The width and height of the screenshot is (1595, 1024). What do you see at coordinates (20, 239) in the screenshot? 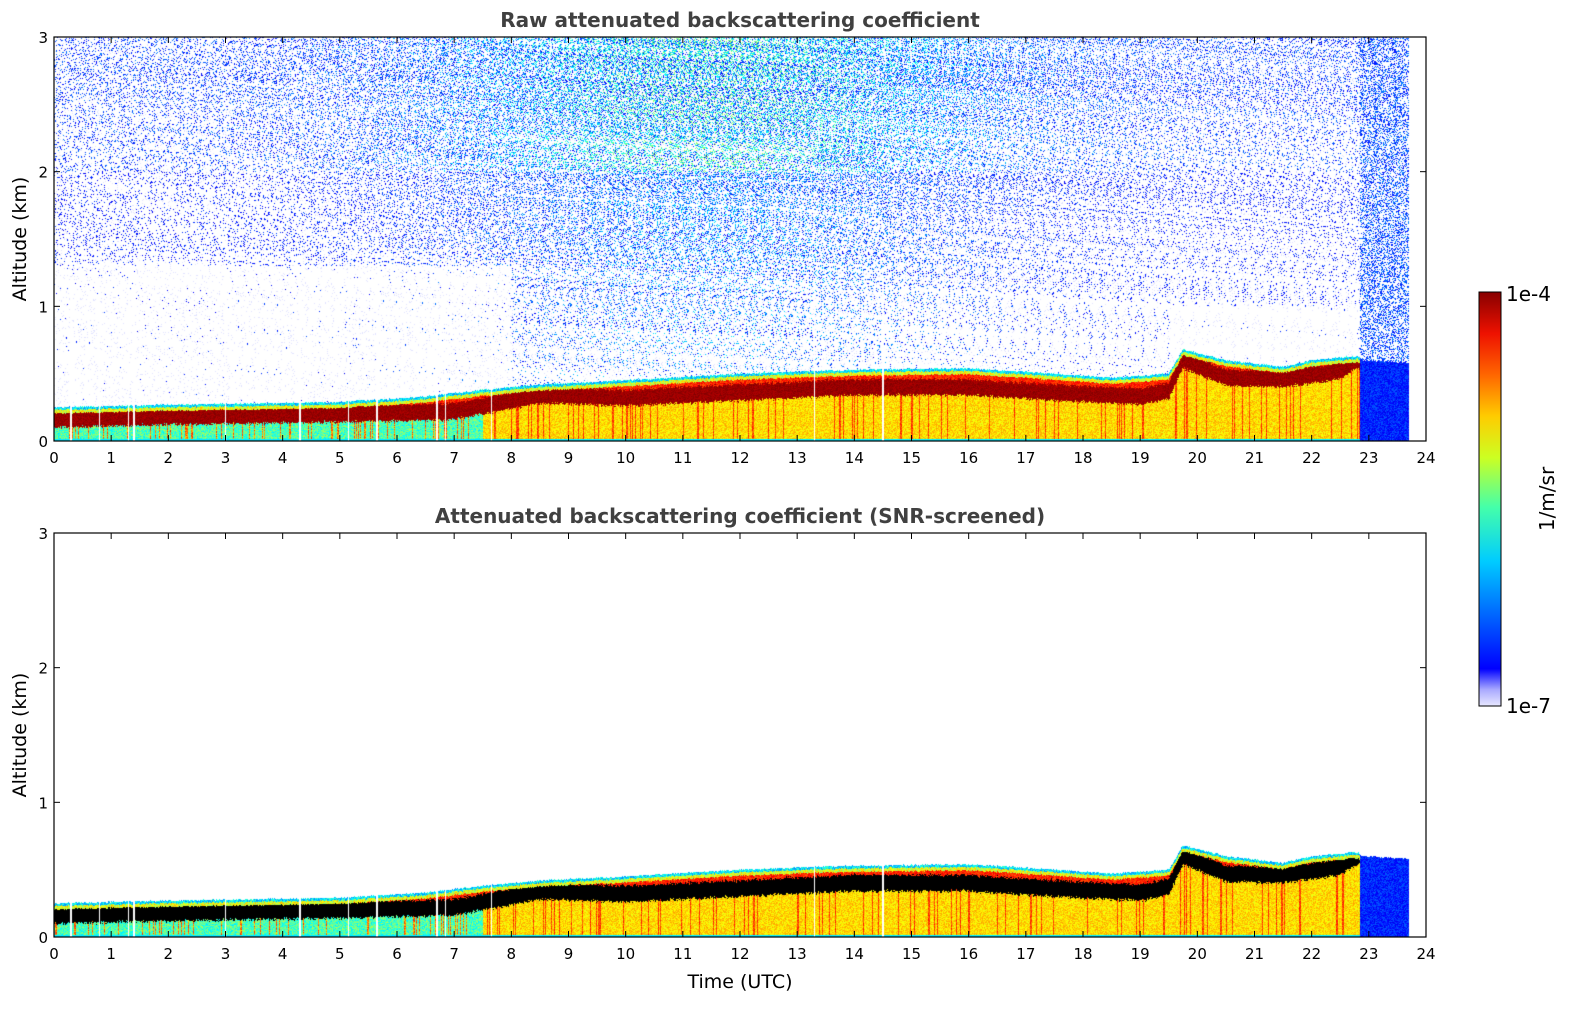
I see `top-ylabel: Altitude (km)` at bounding box center [20, 239].